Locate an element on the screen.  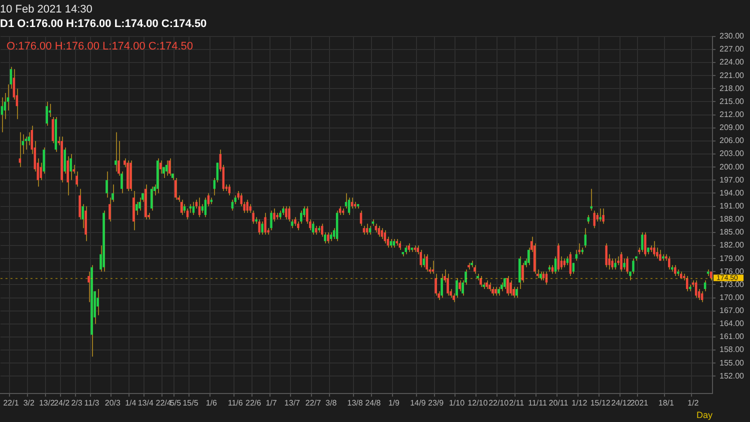
x-tick-label: 1/2 is located at coordinates (694, 403).